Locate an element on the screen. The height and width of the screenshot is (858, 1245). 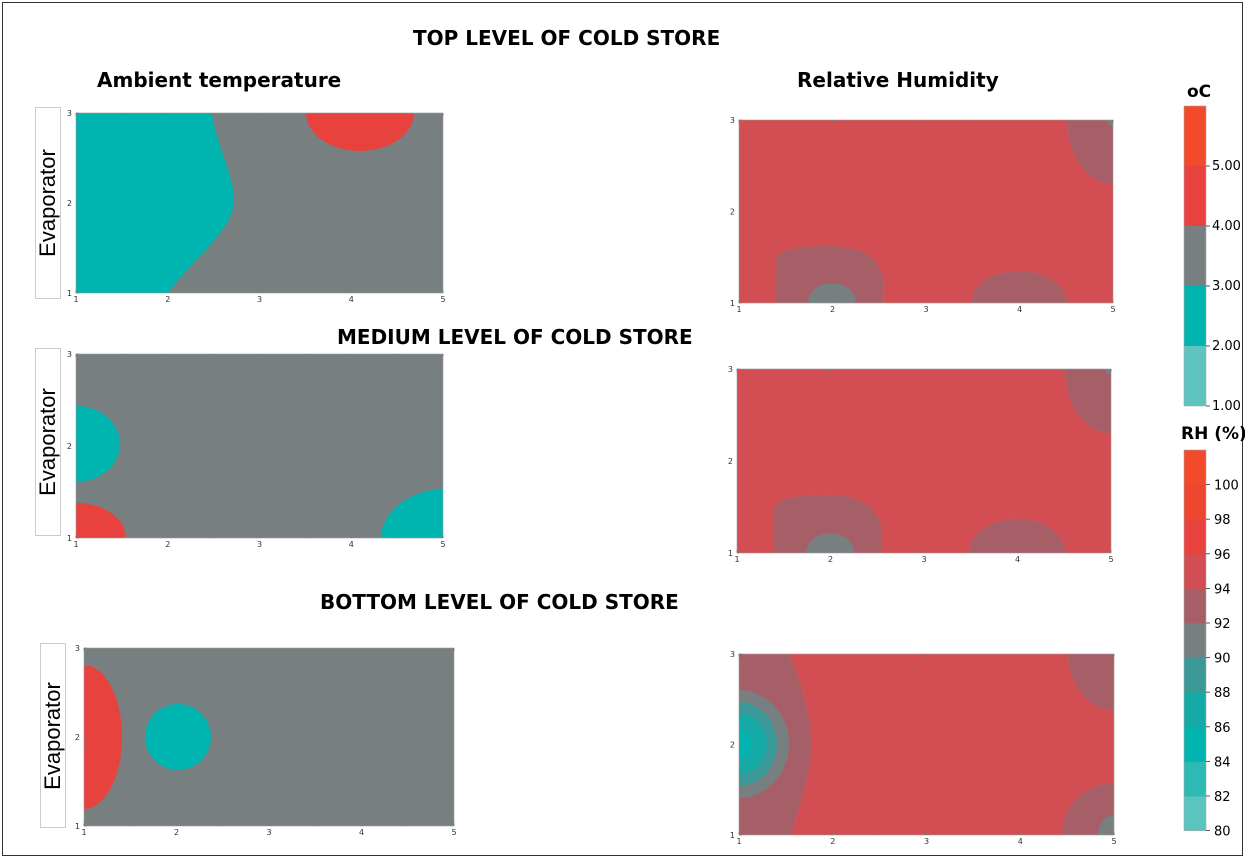
ambient-temperature-title: Ambient temperature is located at coordinates (219, 80).